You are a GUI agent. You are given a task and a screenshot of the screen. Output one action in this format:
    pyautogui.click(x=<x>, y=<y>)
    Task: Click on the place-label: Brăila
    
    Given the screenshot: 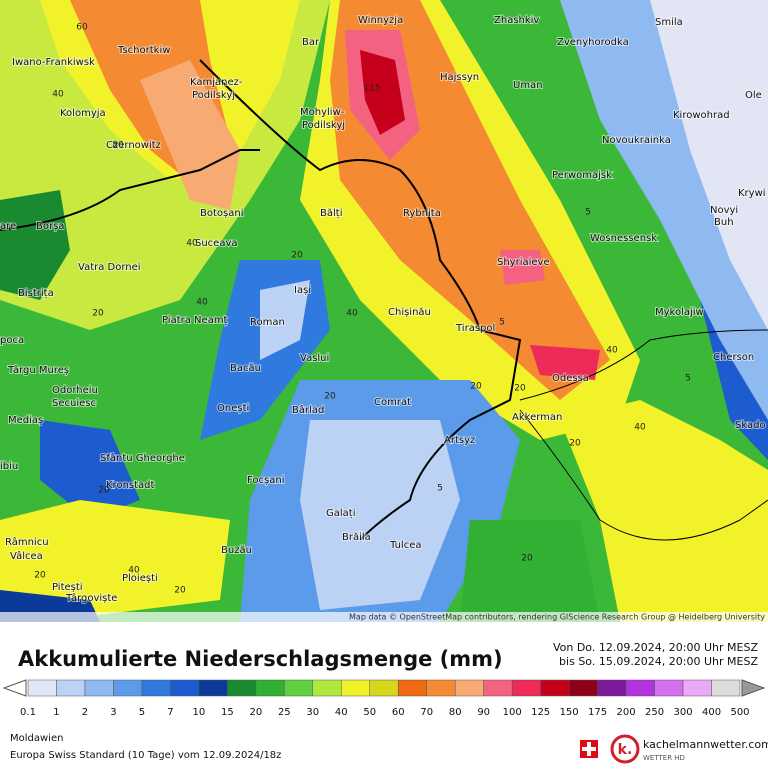 What is the action you would take?
    pyautogui.click(x=356, y=537)
    